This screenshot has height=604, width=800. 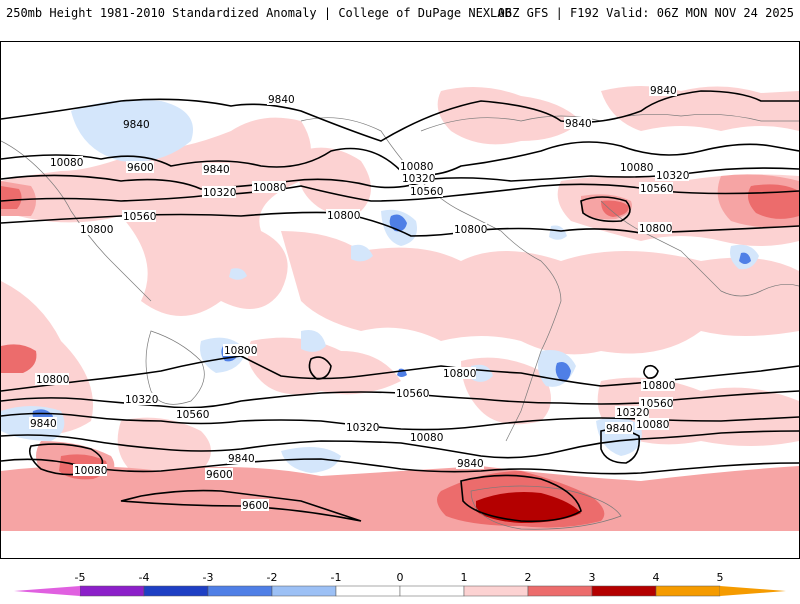 I want to click on colorbar-swatches, so click(x=400, y=591).